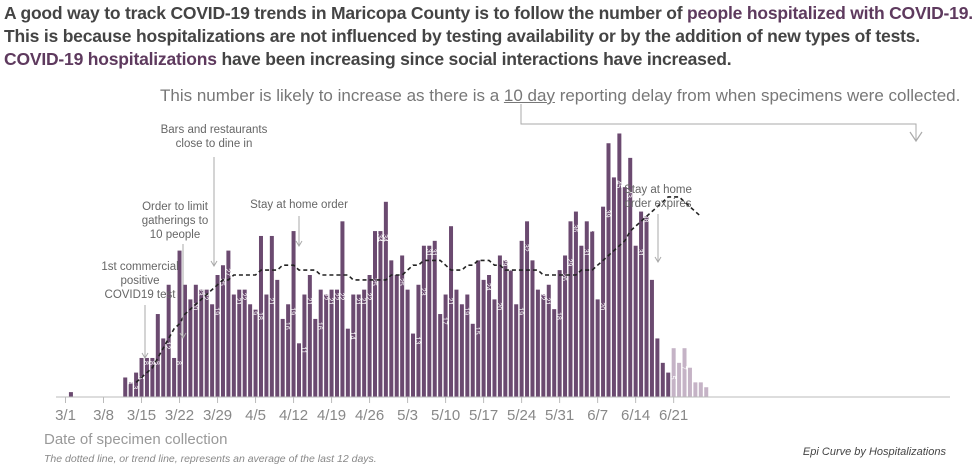 The width and height of the screenshot is (980, 474). I want to click on bar-label: 3, so click(134, 387).